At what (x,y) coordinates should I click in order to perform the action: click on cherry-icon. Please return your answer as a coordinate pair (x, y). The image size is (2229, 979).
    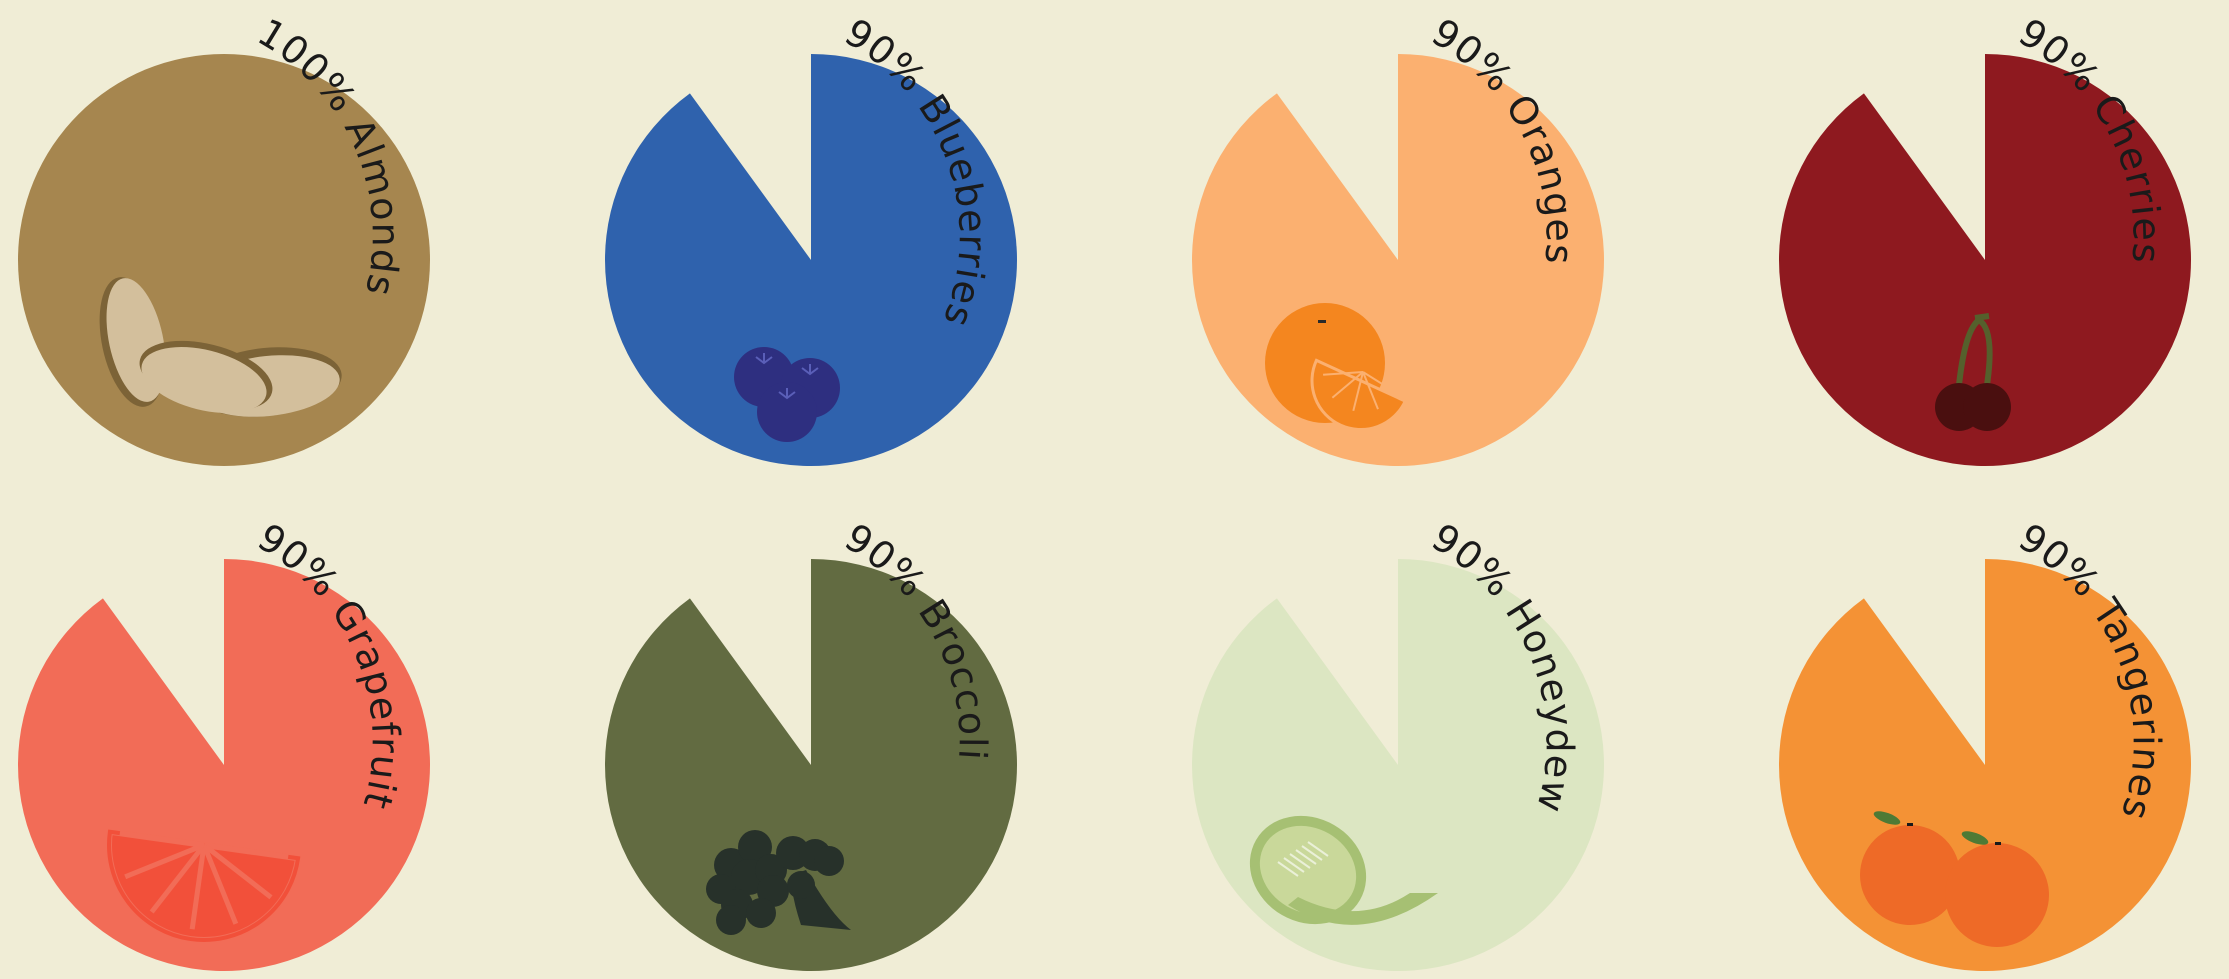
    Looking at the image, I should click on (1973, 372).